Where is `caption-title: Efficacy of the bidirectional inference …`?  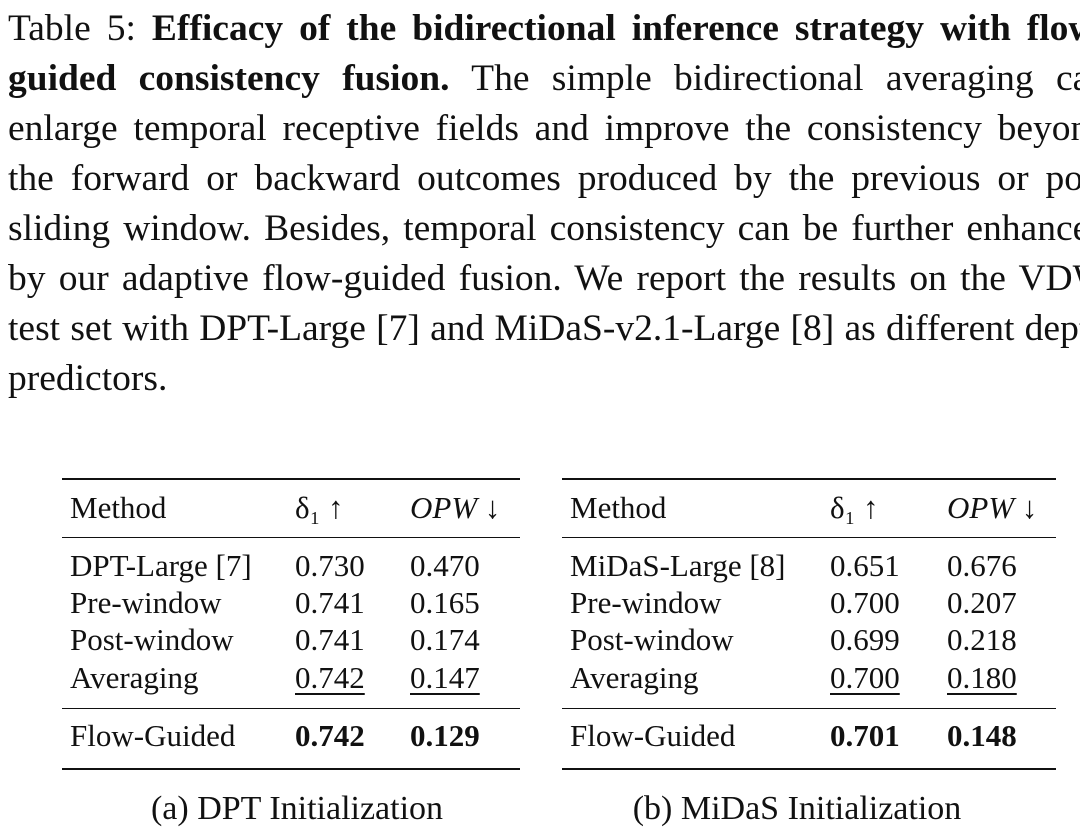
caption-title: Efficacy of the bidirectional inference … is located at coordinates (544, 53).